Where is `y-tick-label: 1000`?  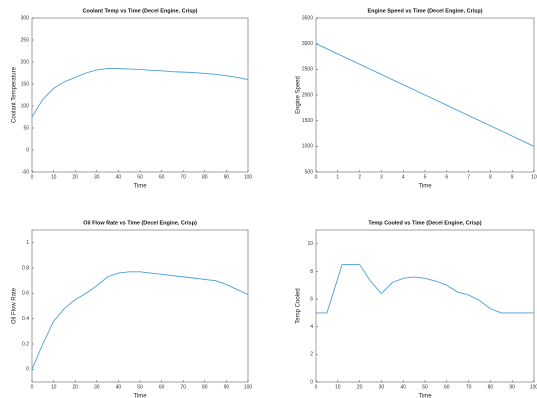
y-tick-label: 1000 is located at coordinates (307, 147).